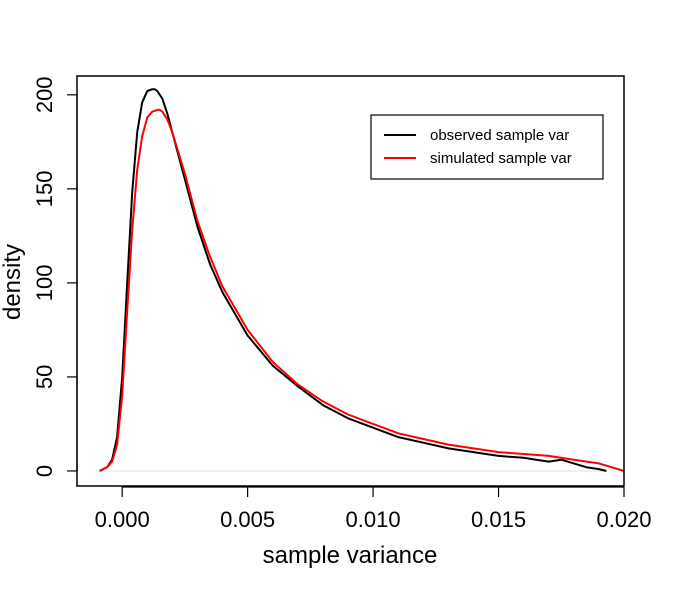  Describe the element at coordinates (623, 519) in the screenshot. I see `x-tick-label: 0.020` at that location.